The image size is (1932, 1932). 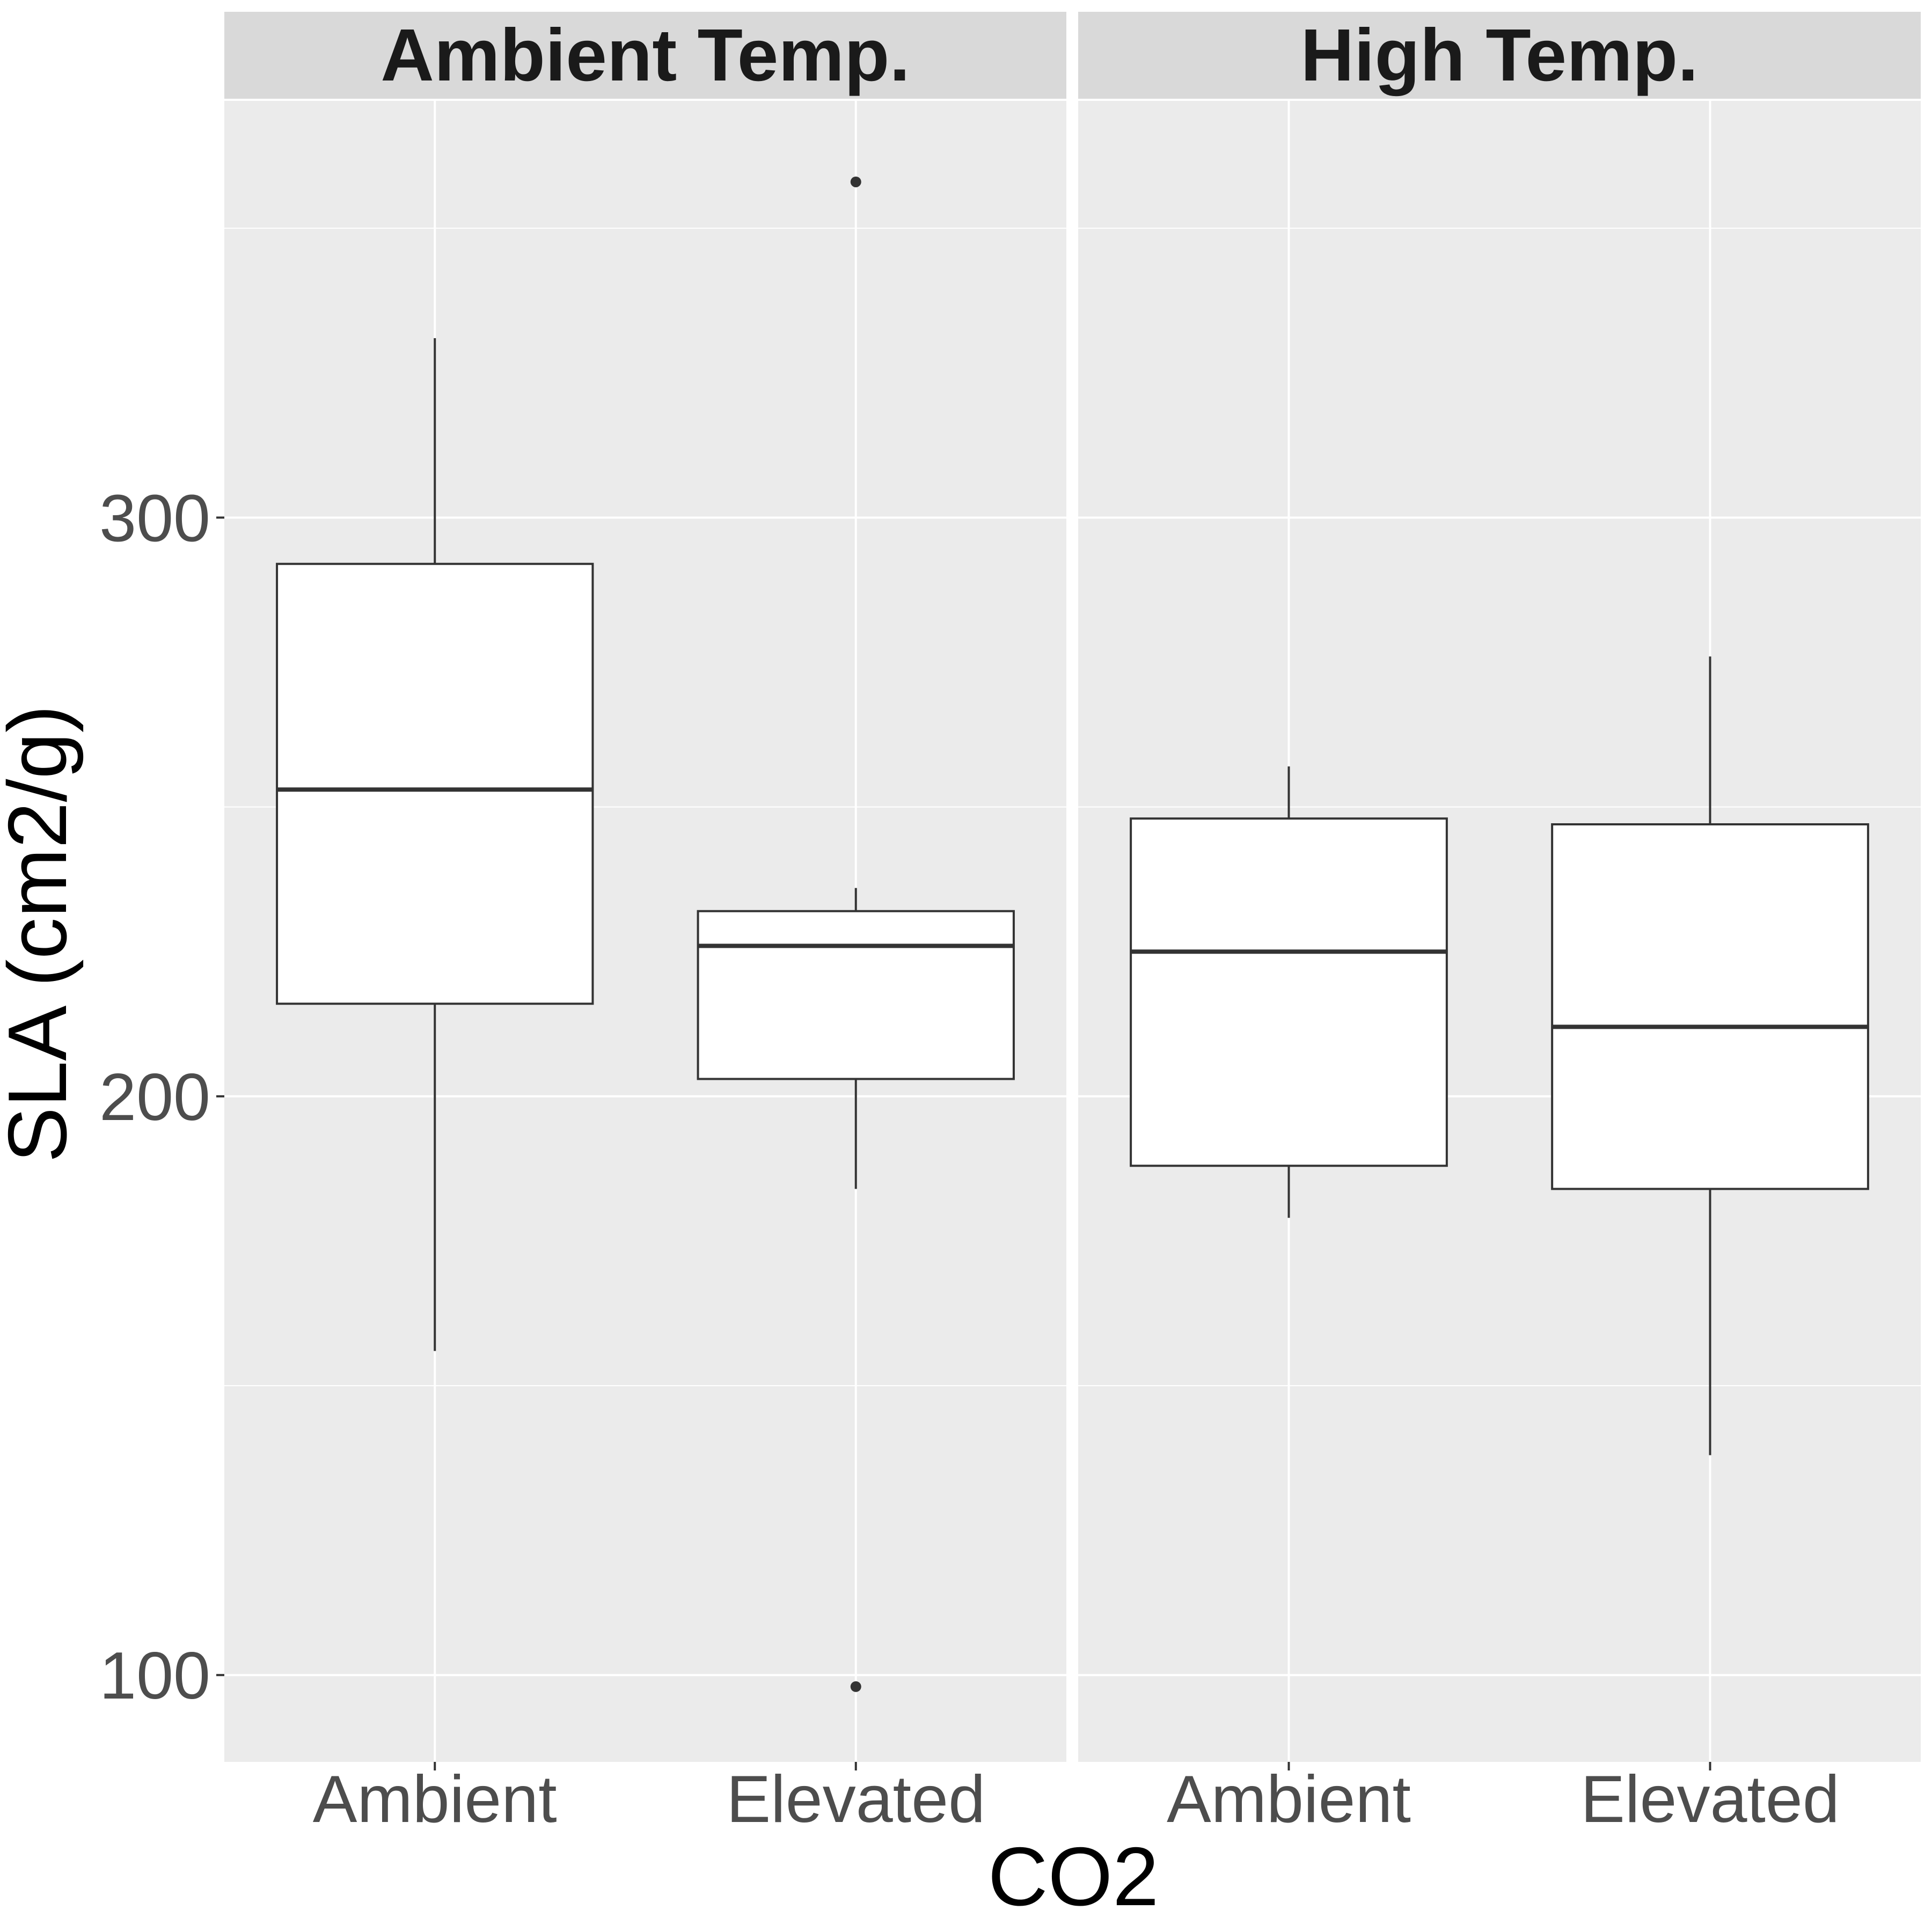 I want to click on y-tick-label: 100, so click(x=154, y=1676).